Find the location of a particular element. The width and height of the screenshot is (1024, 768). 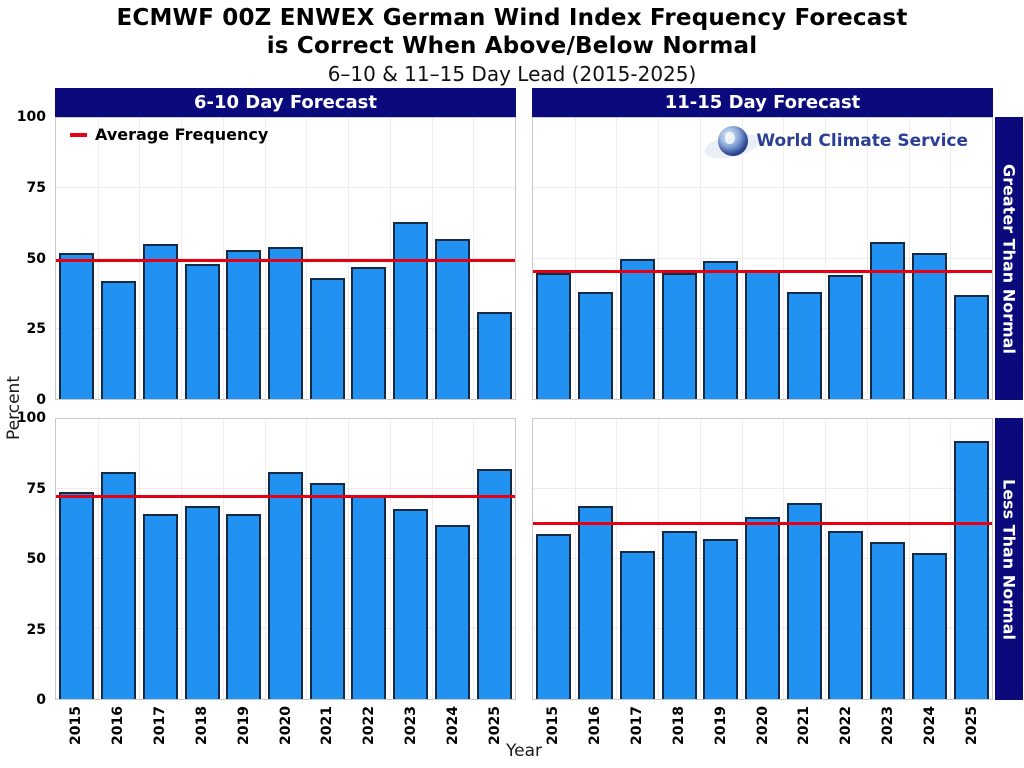

world-climate-service-logo: World Climate Service is located at coordinates (835, 144).